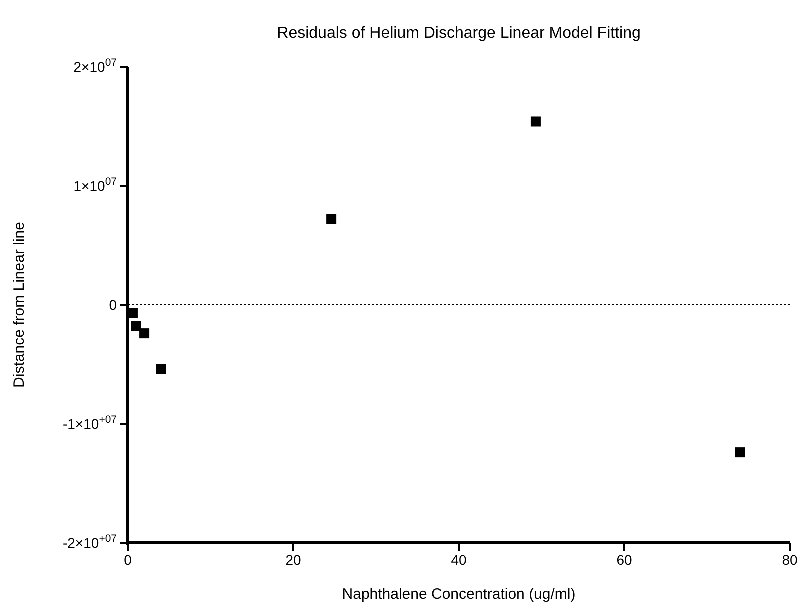 The height and width of the screenshot is (607, 806). I want to click on y-tick-label: -1×10$^{+07}$, so click(90, 423).